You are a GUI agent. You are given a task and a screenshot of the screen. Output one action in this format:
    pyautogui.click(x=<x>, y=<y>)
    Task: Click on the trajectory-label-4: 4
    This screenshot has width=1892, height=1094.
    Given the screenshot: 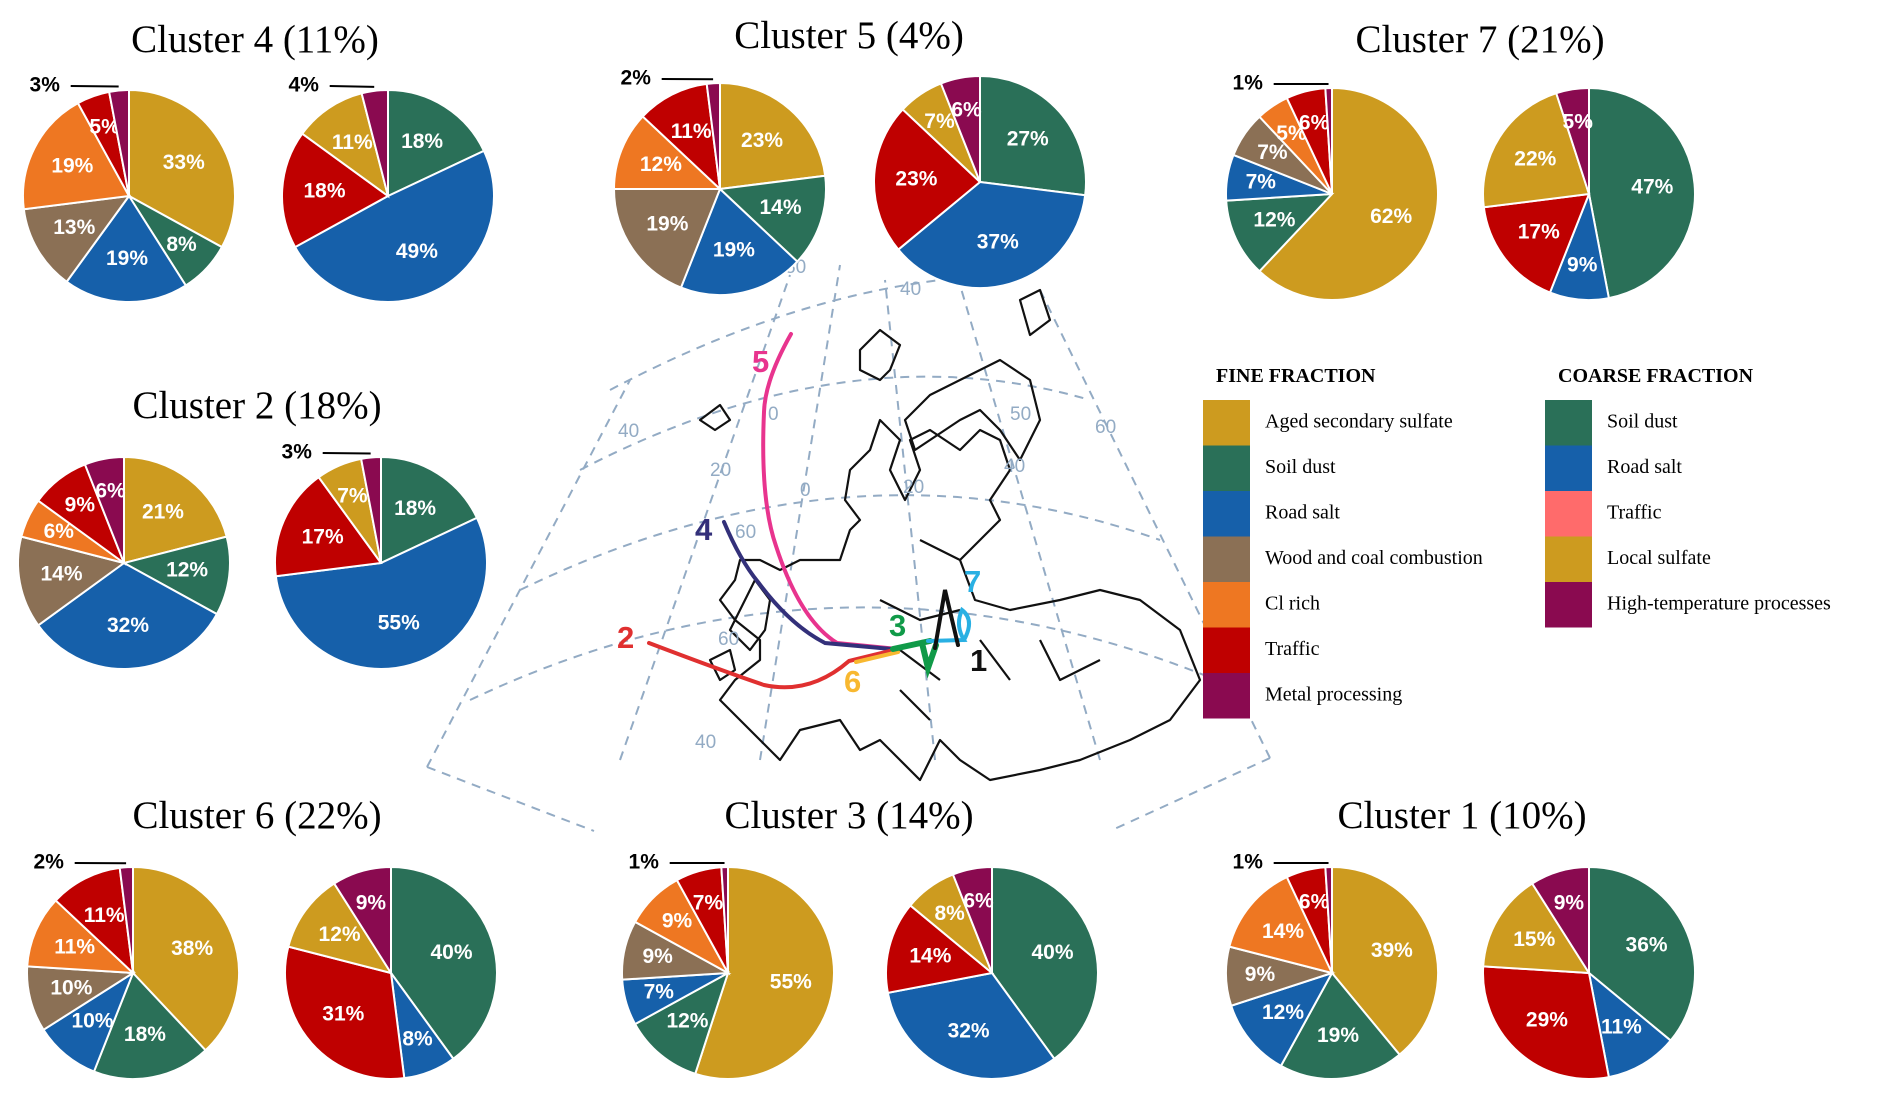 What is the action you would take?
    pyautogui.click(x=704, y=529)
    